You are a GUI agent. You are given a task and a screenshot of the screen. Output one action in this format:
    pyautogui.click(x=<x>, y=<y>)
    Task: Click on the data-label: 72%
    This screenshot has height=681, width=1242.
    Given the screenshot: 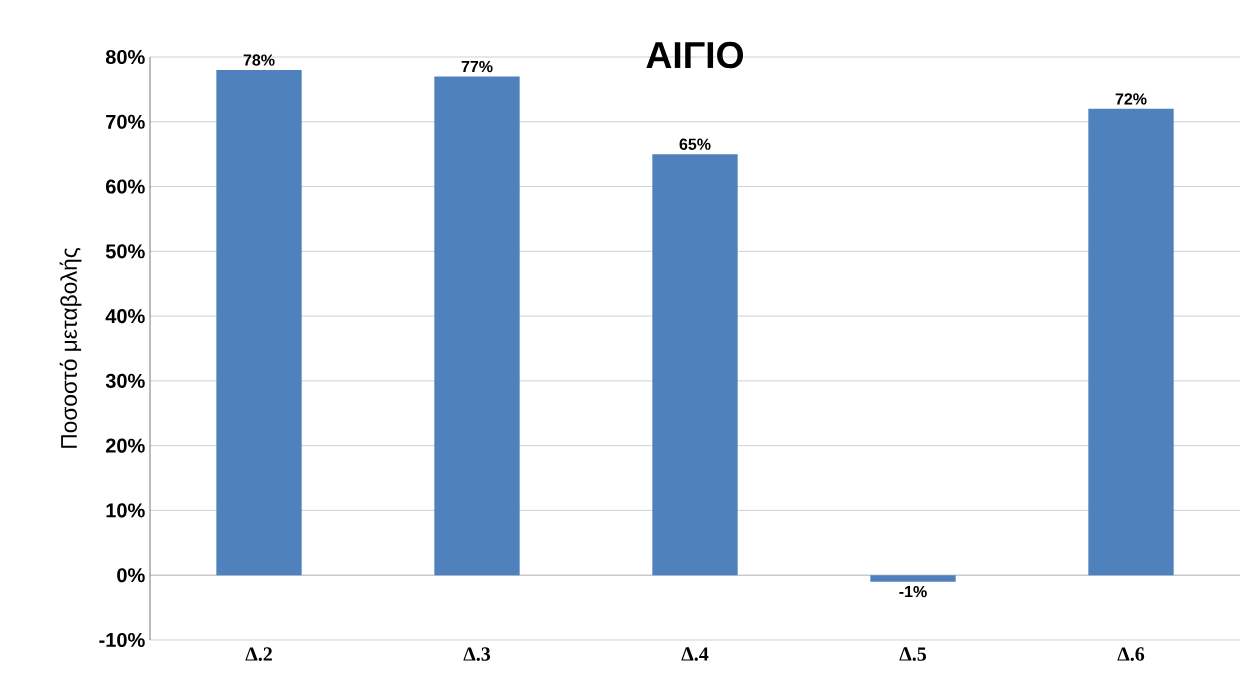 What is the action you would take?
    pyautogui.click(x=1131, y=99)
    